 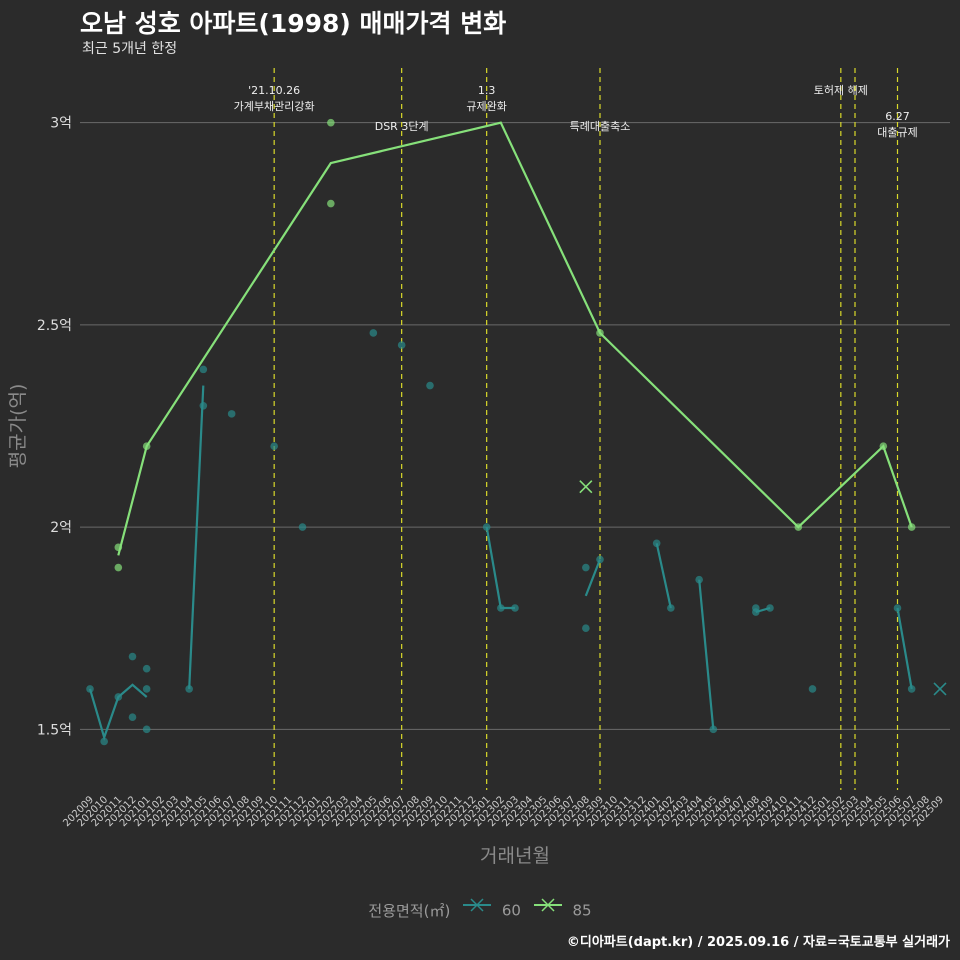 I want to click on event-label: 대출규제, so click(x=897, y=132).